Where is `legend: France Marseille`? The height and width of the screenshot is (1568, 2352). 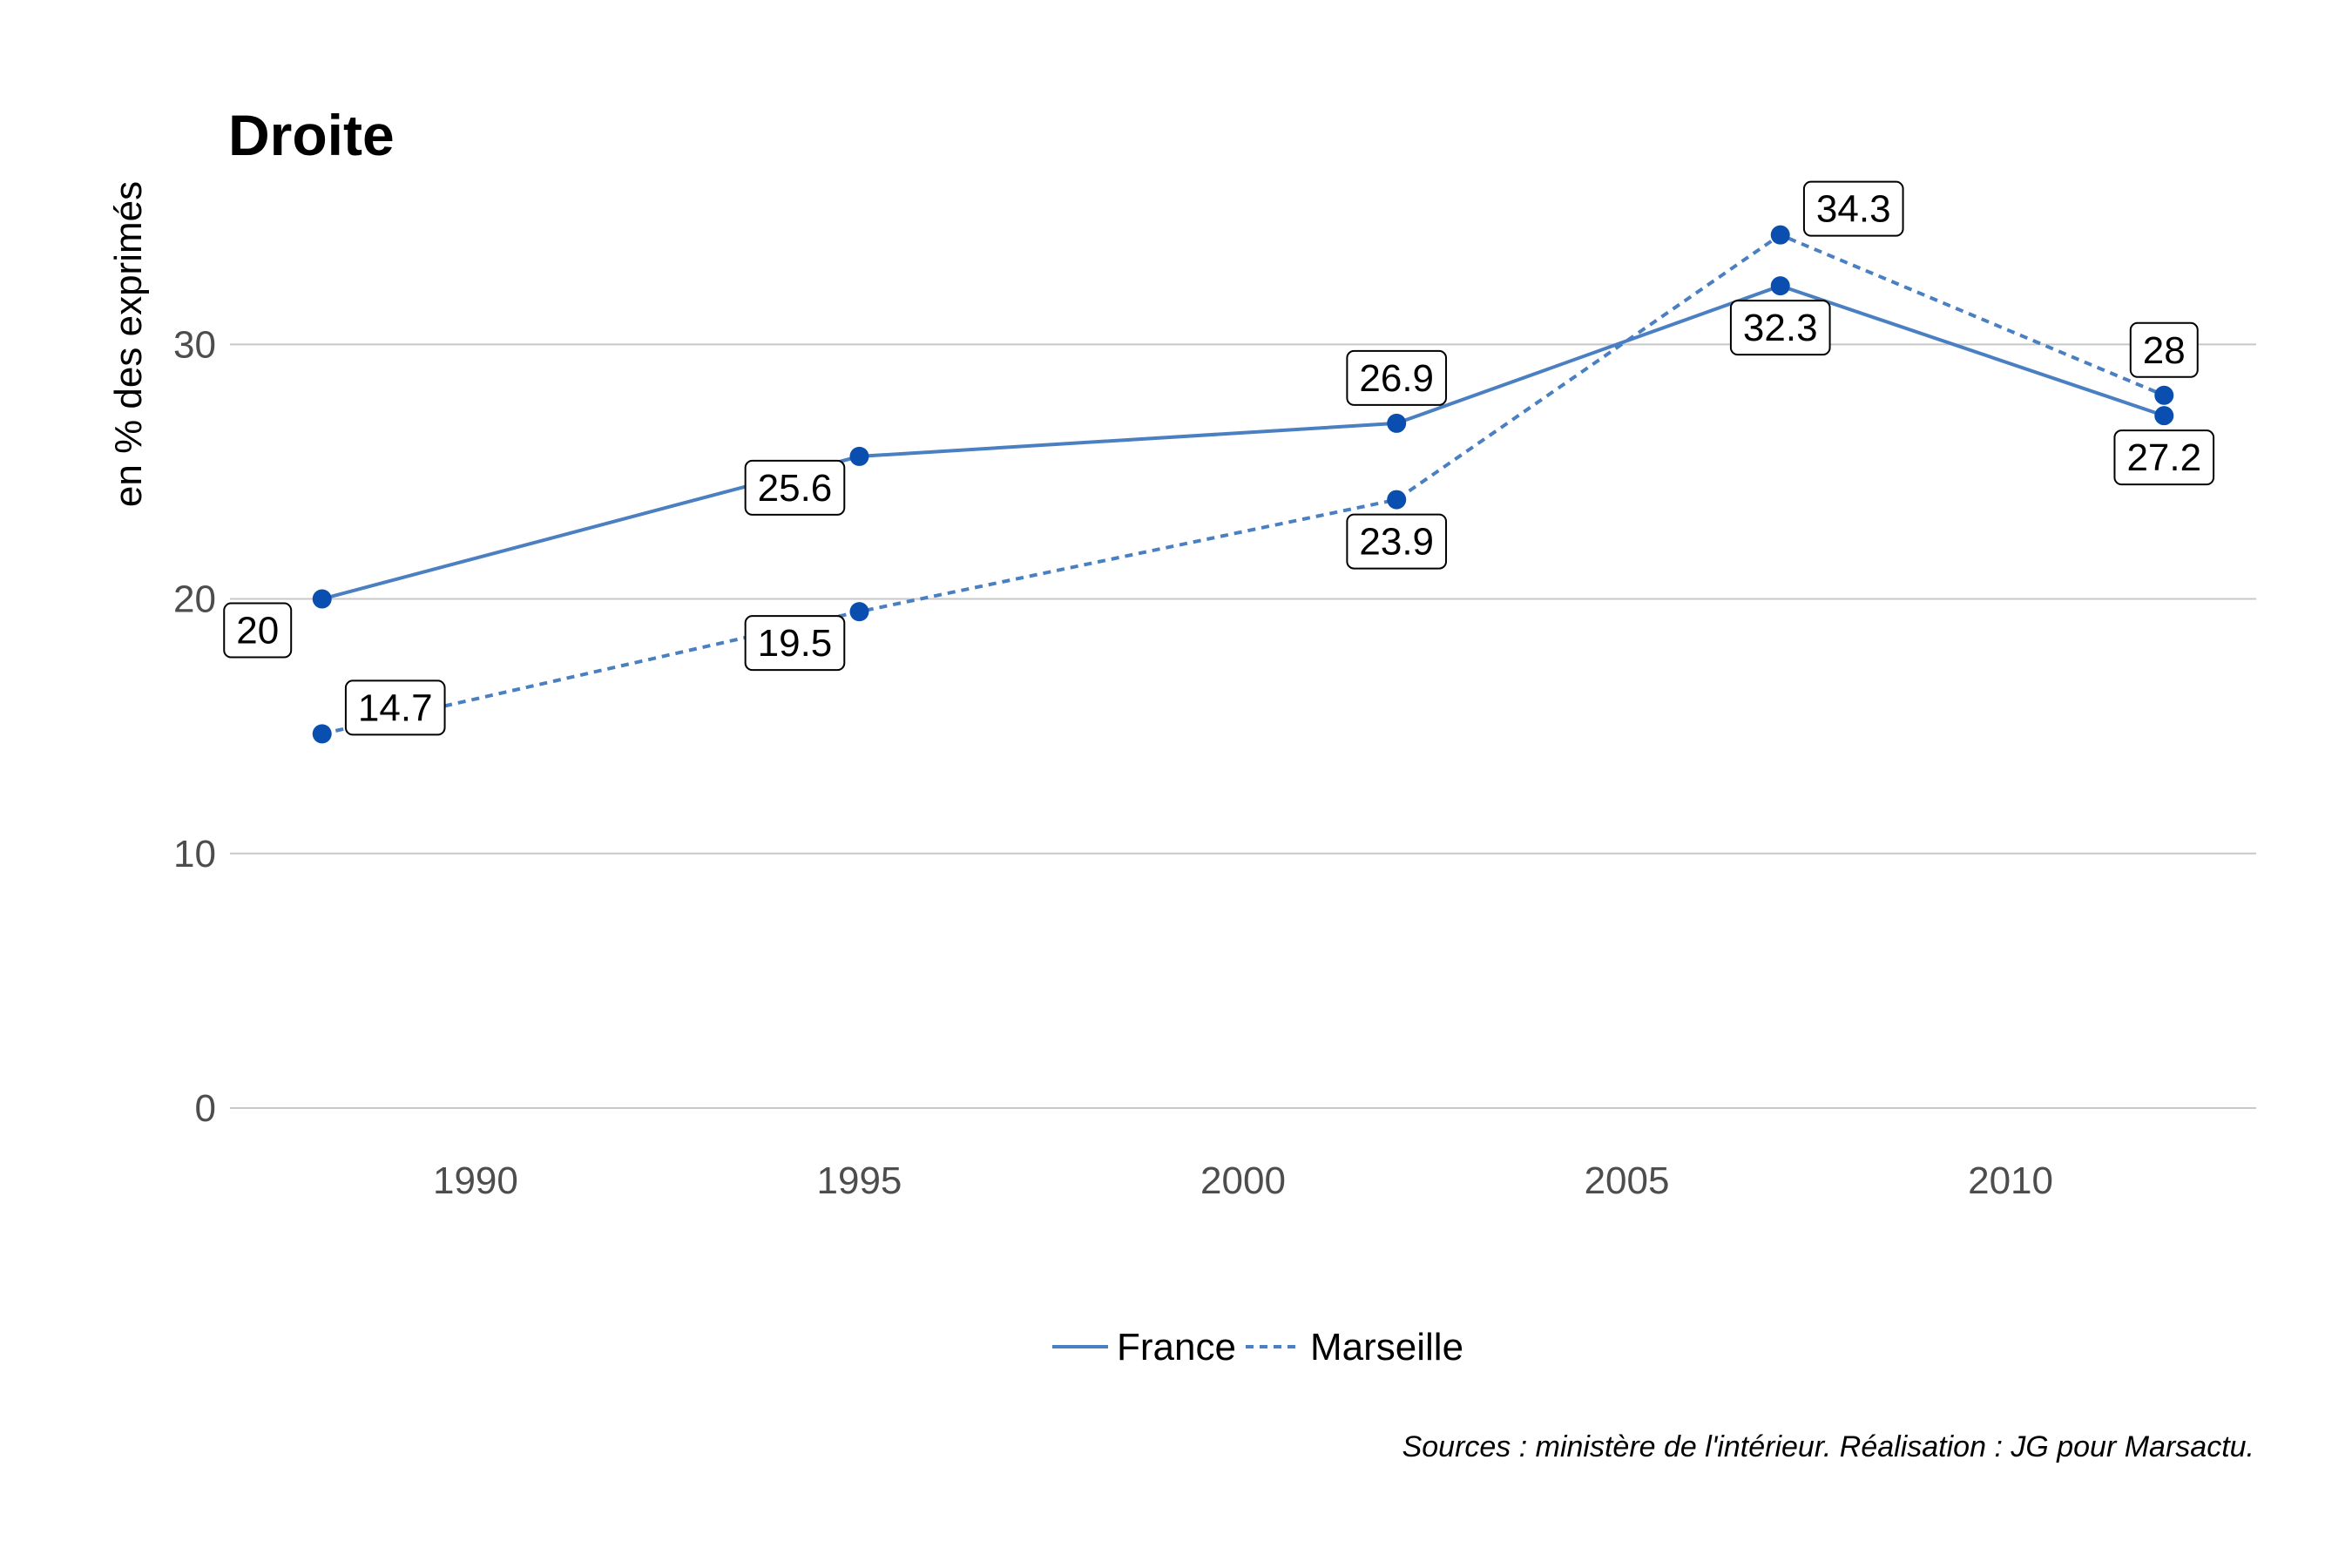
legend: France Marseille is located at coordinates (1257, 1348).